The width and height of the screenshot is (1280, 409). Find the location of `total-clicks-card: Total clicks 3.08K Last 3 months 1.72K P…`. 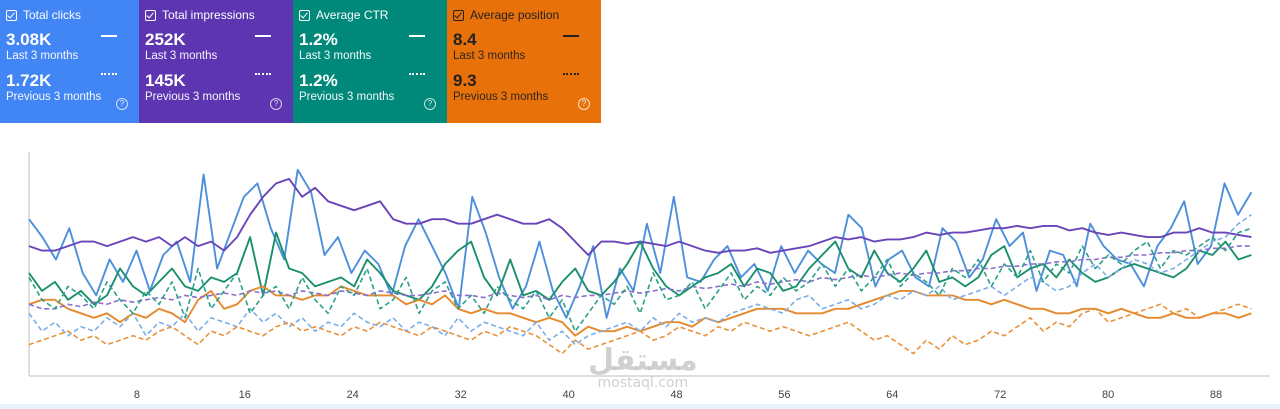

total-clicks-card: Total clicks 3.08K Last 3 months 1.72K P… is located at coordinates (69, 61).